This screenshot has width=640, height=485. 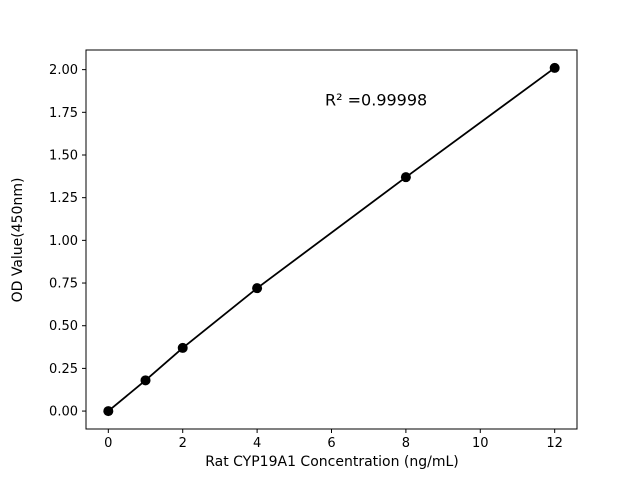 What do you see at coordinates (63, 412) in the screenshot?
I see `y-tick-label: 0.00` at bounding box center [63, 412].